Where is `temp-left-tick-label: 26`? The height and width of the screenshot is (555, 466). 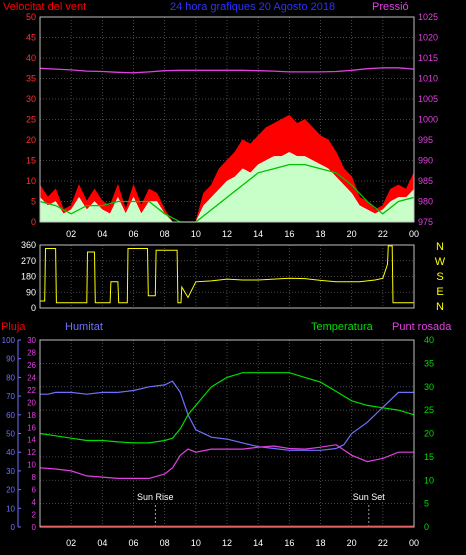
temp-left-tick-label: 26 is located at coordinates (31, 365).